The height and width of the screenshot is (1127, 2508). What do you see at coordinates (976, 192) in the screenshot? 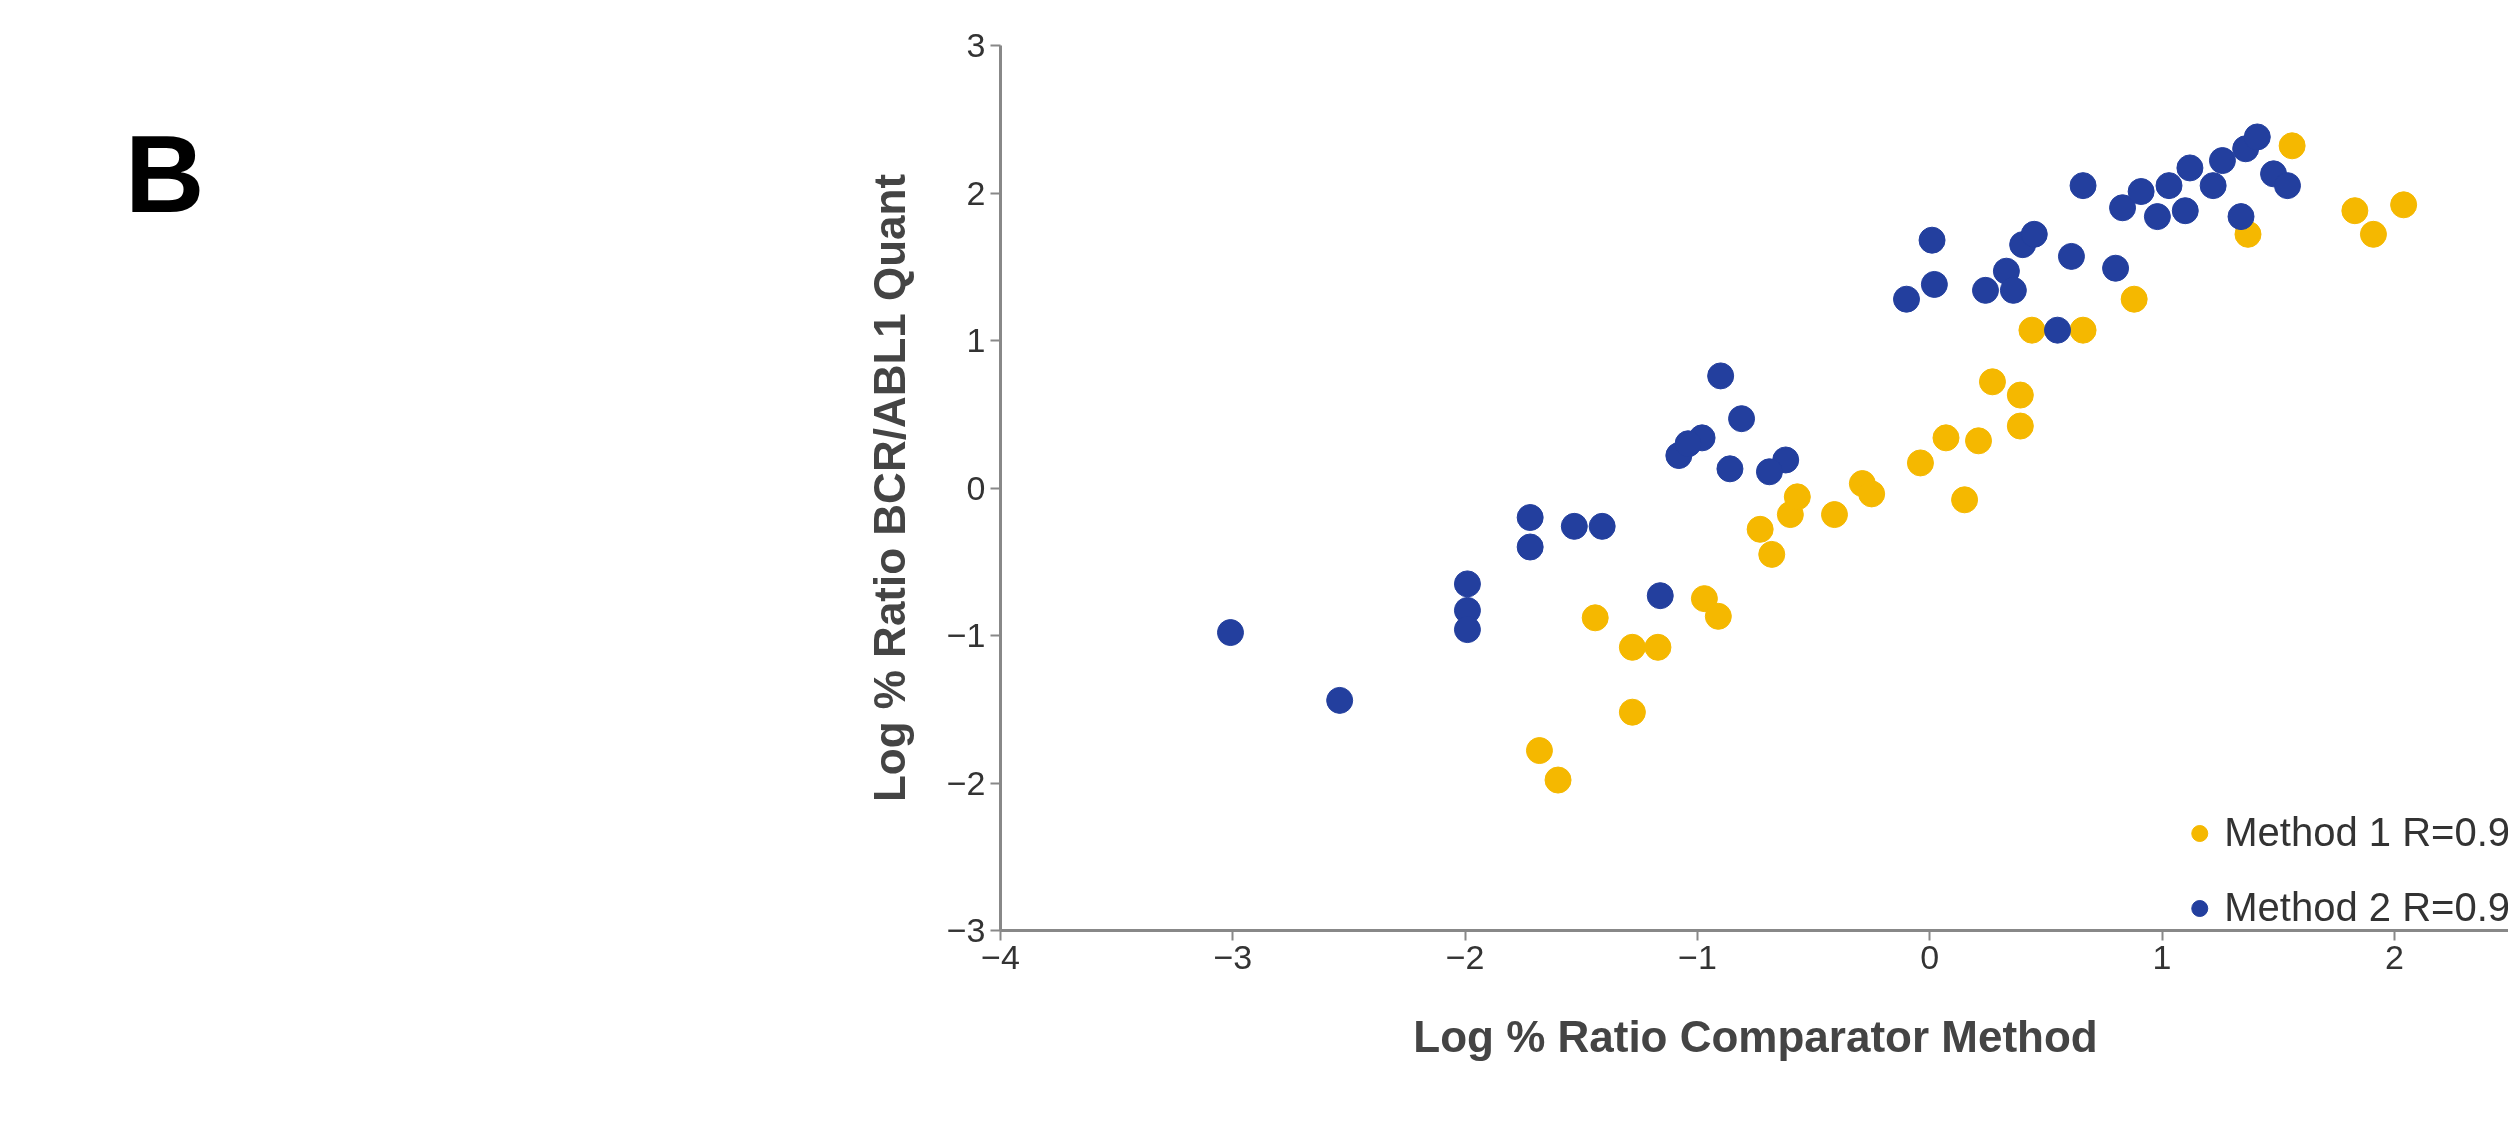
I see `y-tick-label: 2` at bounding box center [976, 192].